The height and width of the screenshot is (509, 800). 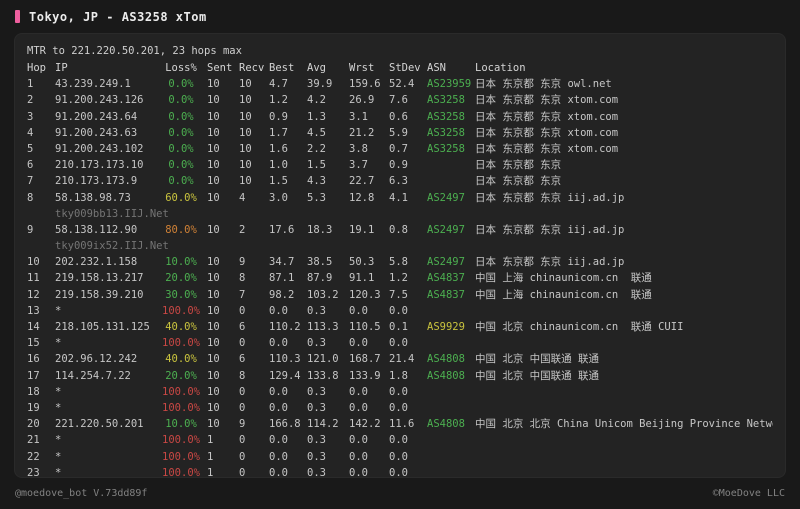 What do you see at coordinates (316, 181) in the screenshot?
I see `avg-cell: 4.3` at bounding box center [316, 181].